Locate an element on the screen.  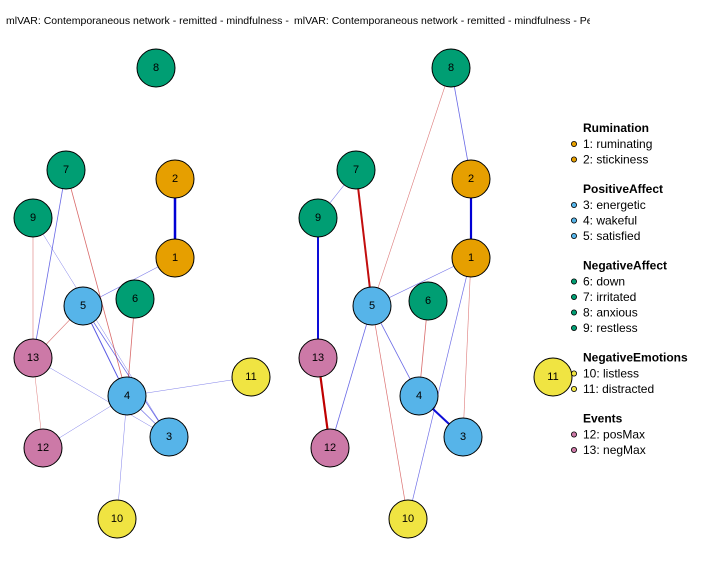
legend-item: 11: distracted is located at coordinates (618, 389).